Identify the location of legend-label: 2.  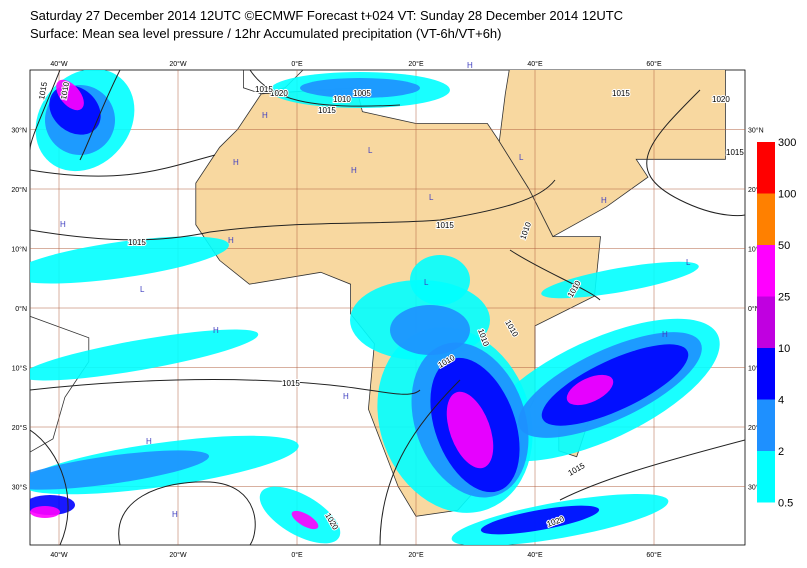
(781, 452).